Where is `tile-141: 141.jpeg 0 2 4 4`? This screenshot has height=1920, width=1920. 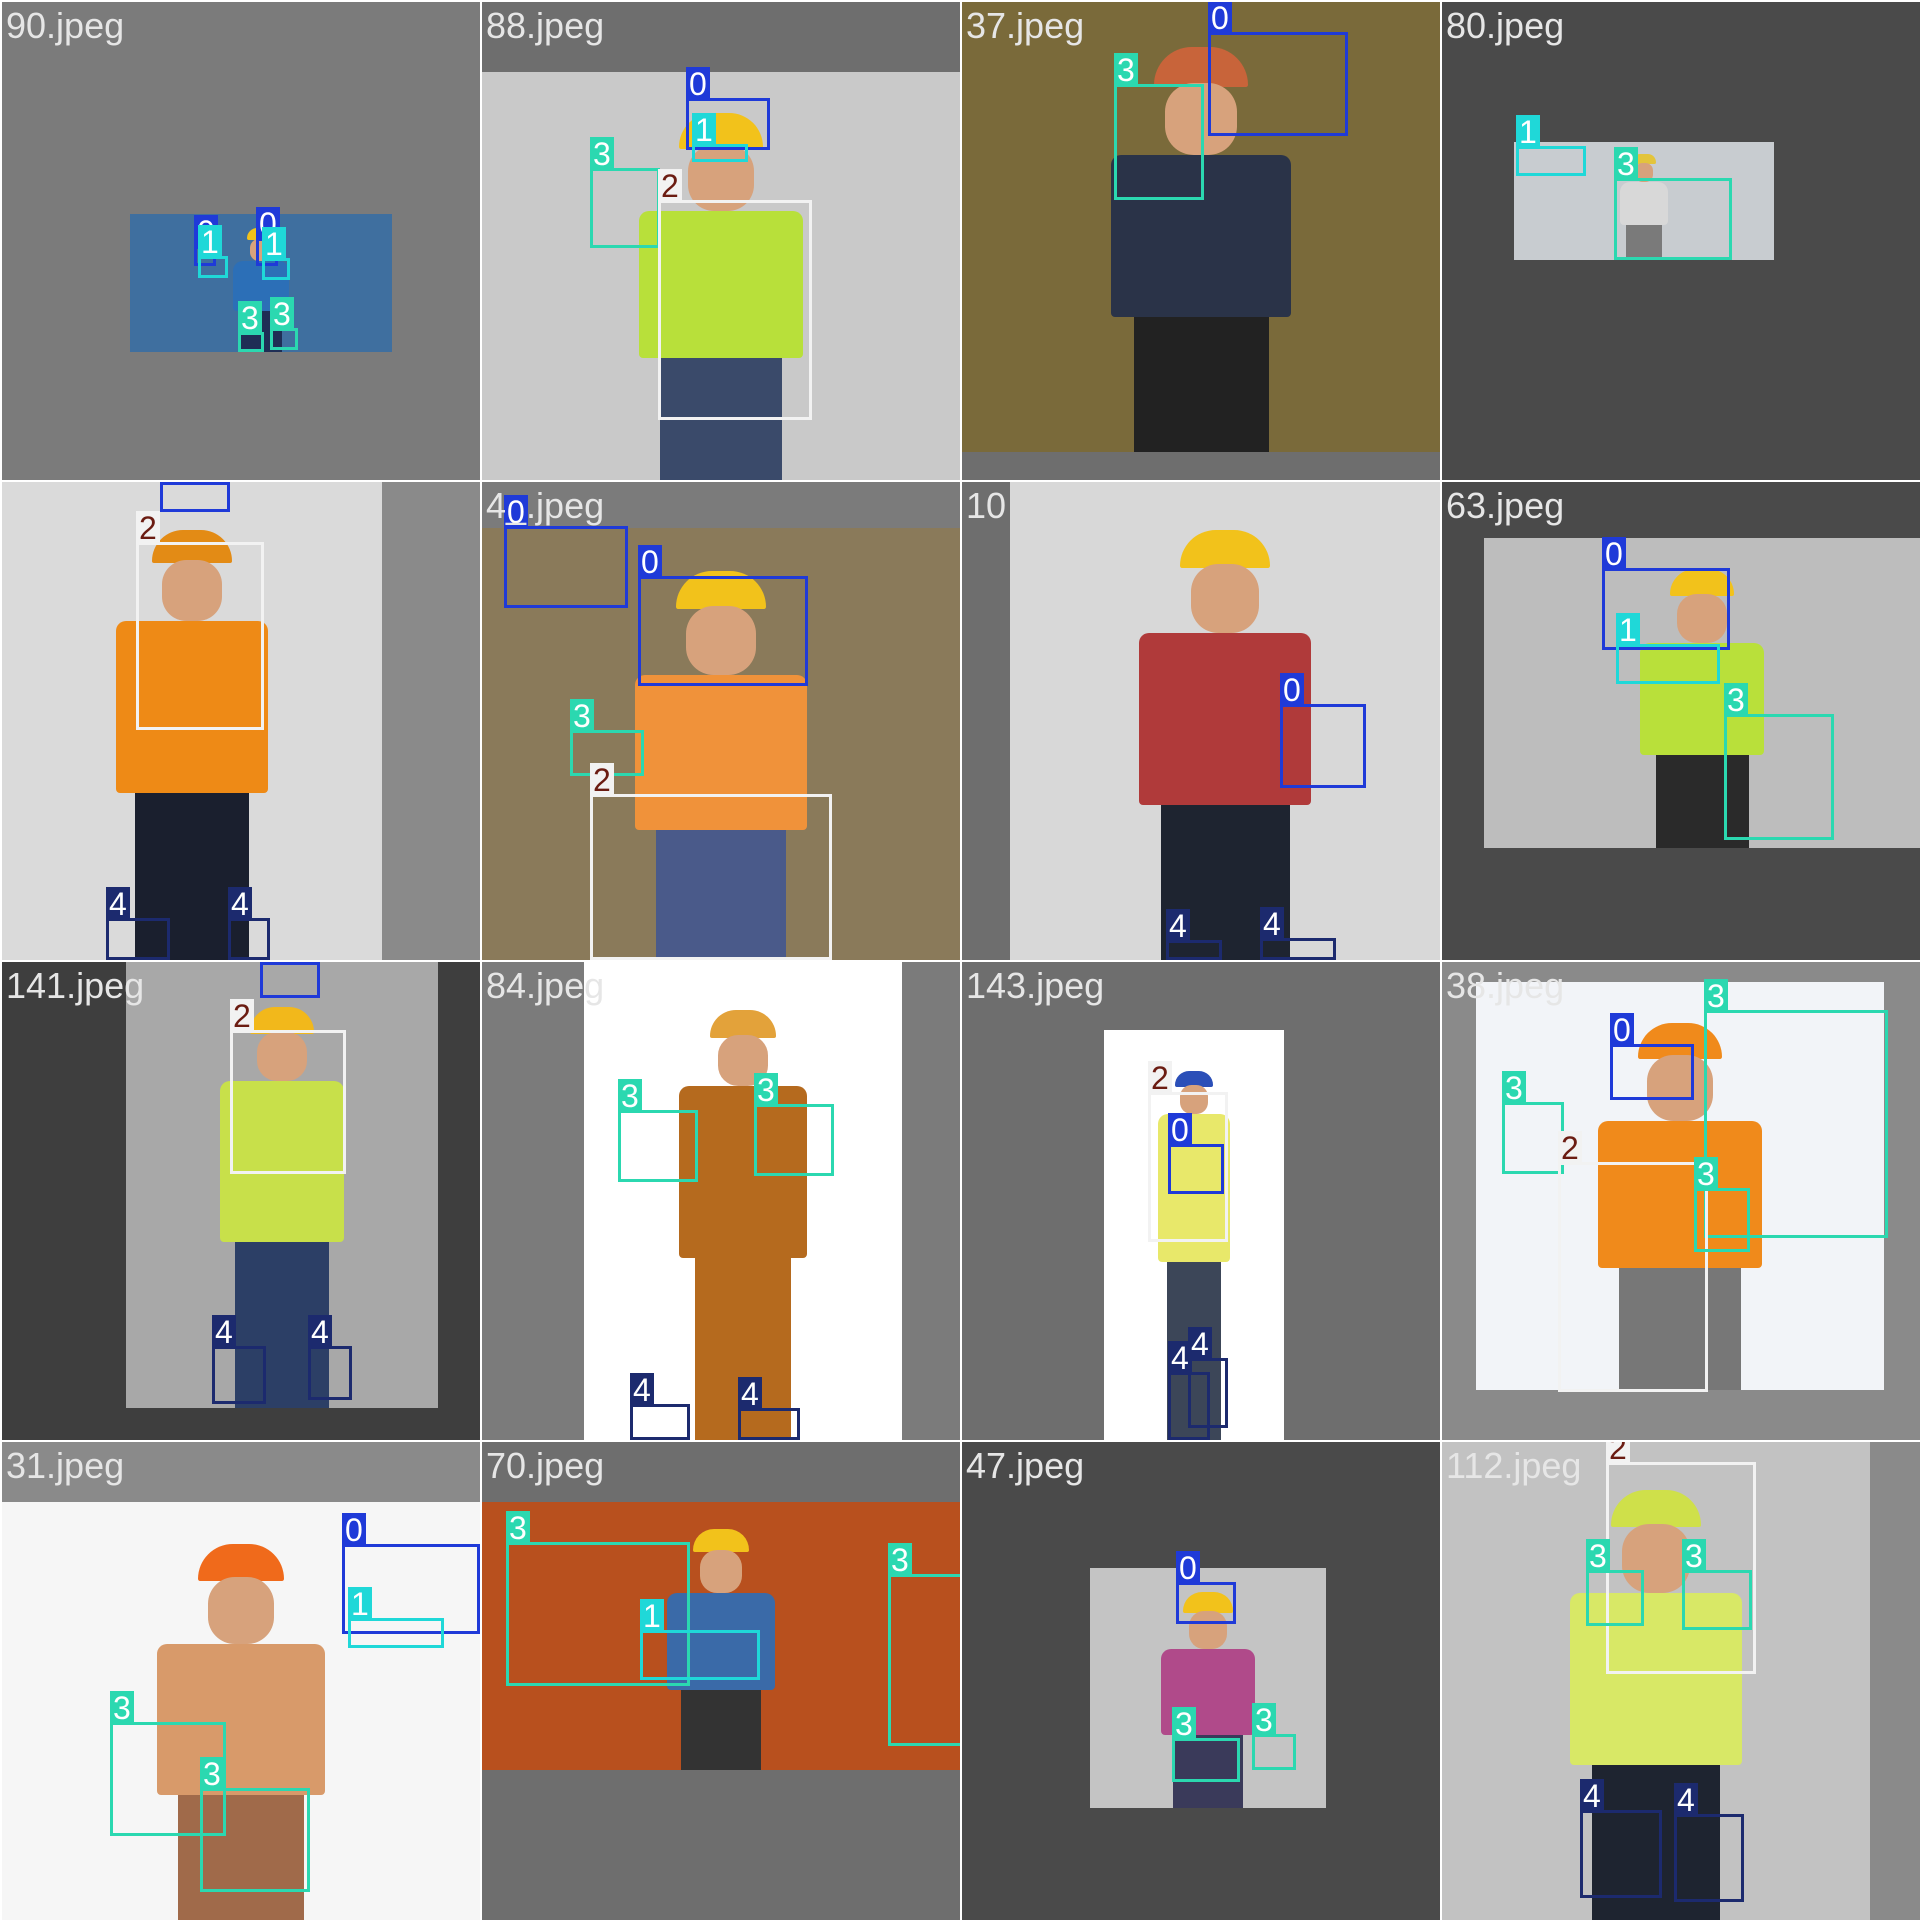
tile-141: 141.jpeg 0 2 4 4 is located at coordinates (241, 1201).